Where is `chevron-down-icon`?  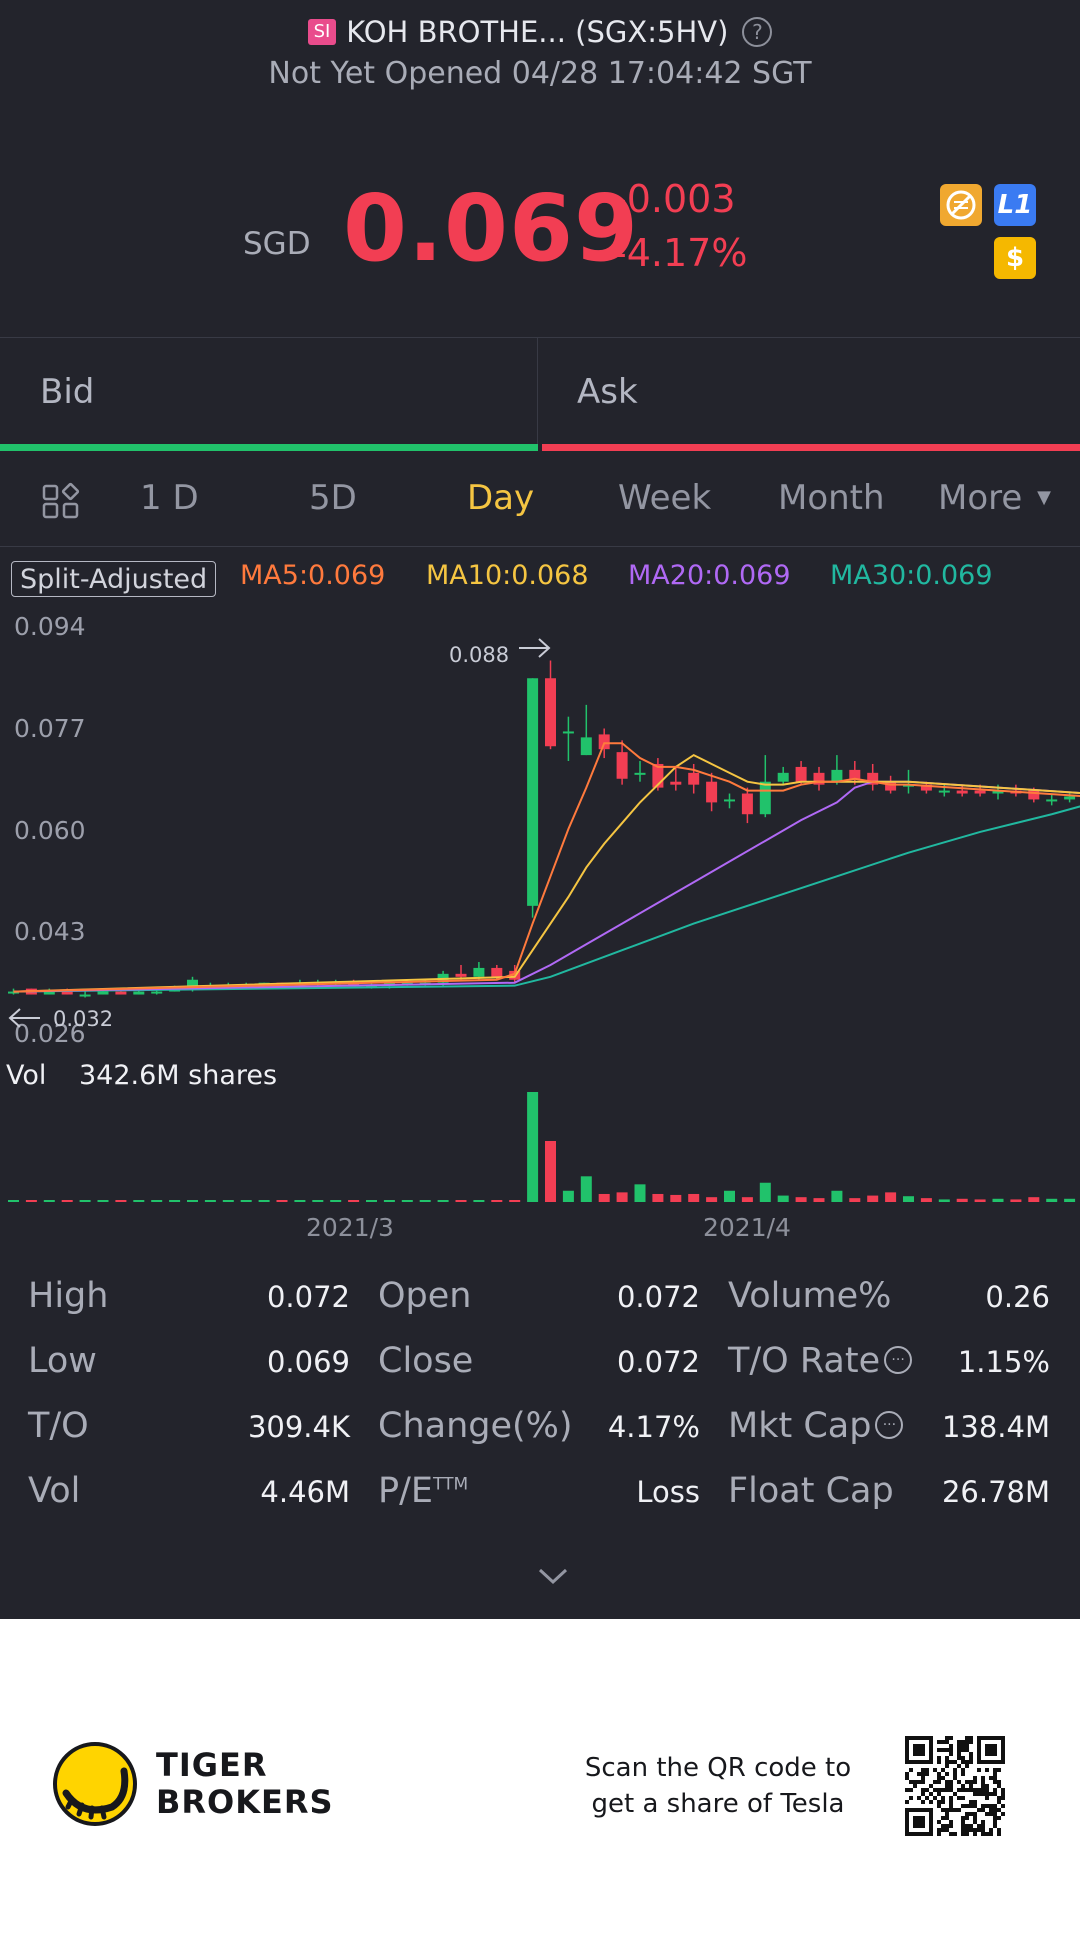 chevron-down-icon is located at coordinates (553, 1576).